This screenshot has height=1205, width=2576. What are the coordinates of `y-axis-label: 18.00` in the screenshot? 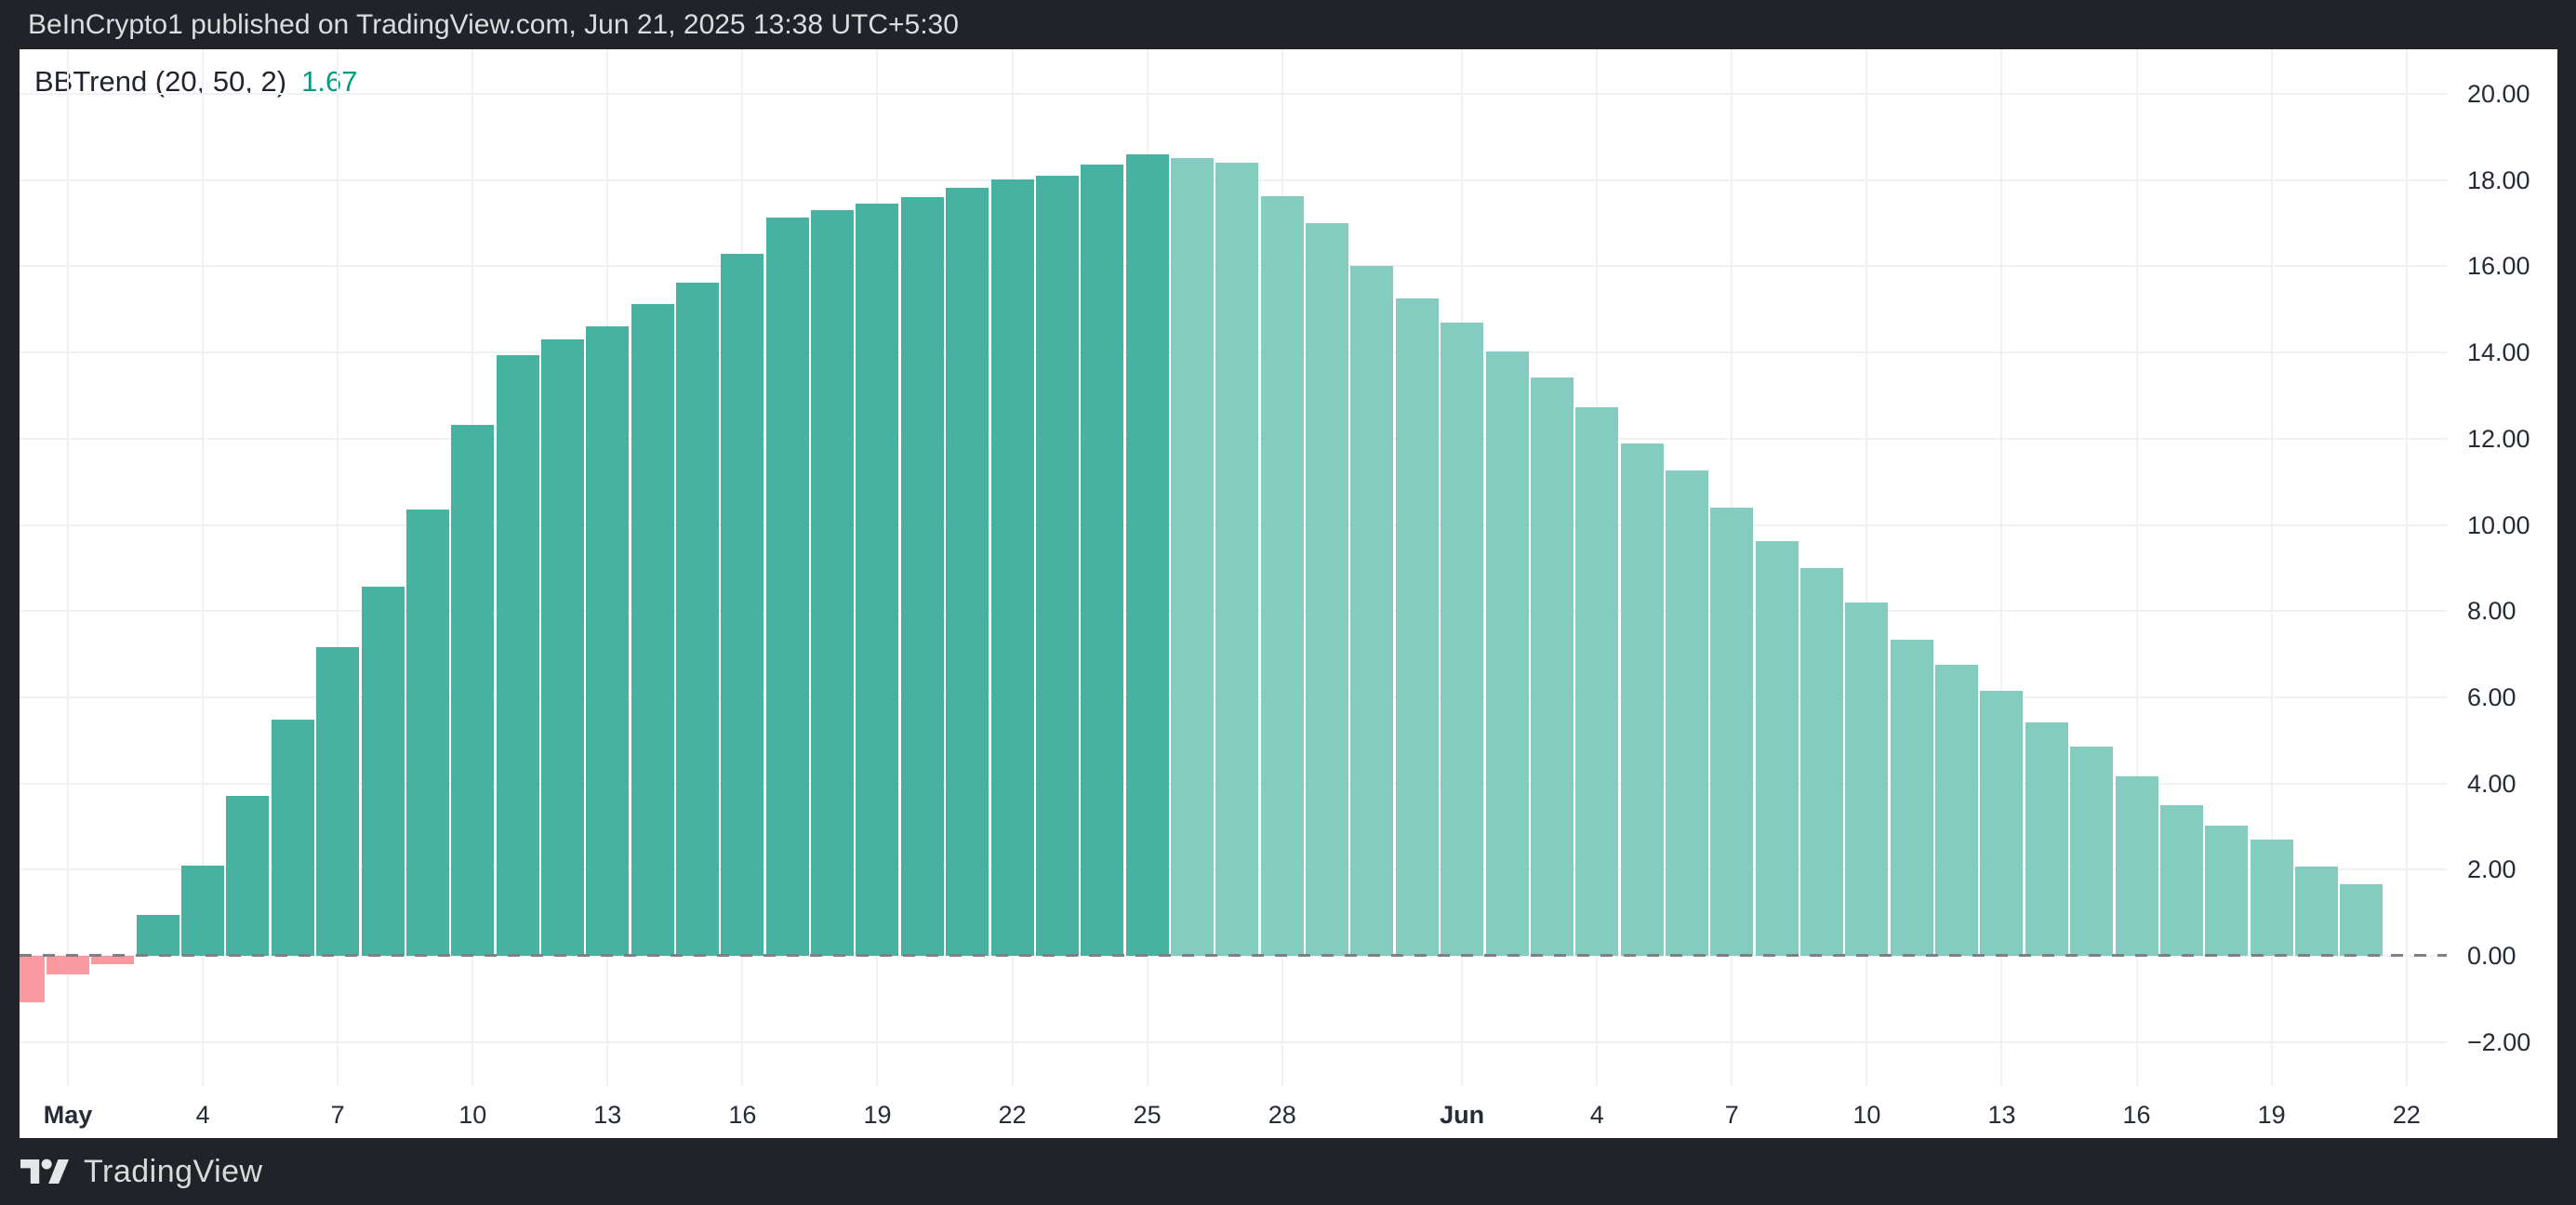 It's located at (2498, 180).